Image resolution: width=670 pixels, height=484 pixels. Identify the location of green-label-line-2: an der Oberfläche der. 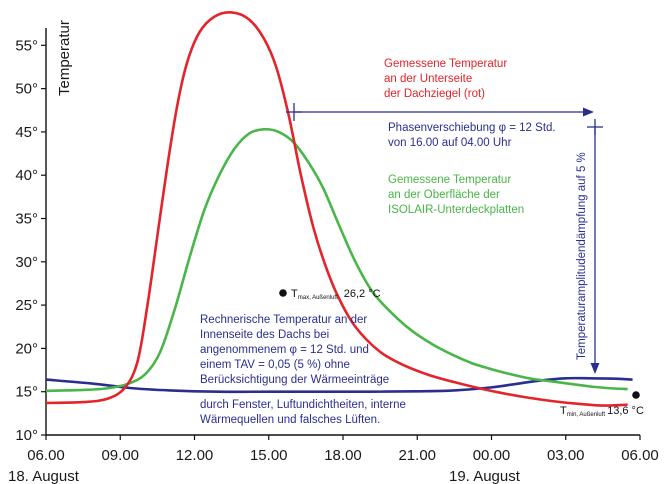
(444, 195).